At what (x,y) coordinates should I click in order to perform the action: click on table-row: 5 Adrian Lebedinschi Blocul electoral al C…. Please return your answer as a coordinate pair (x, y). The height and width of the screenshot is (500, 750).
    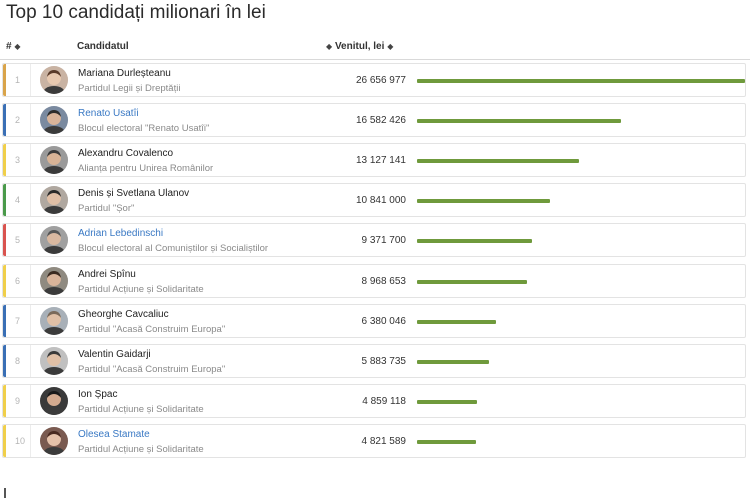
    Looking at the image, I should click on (374, 240).